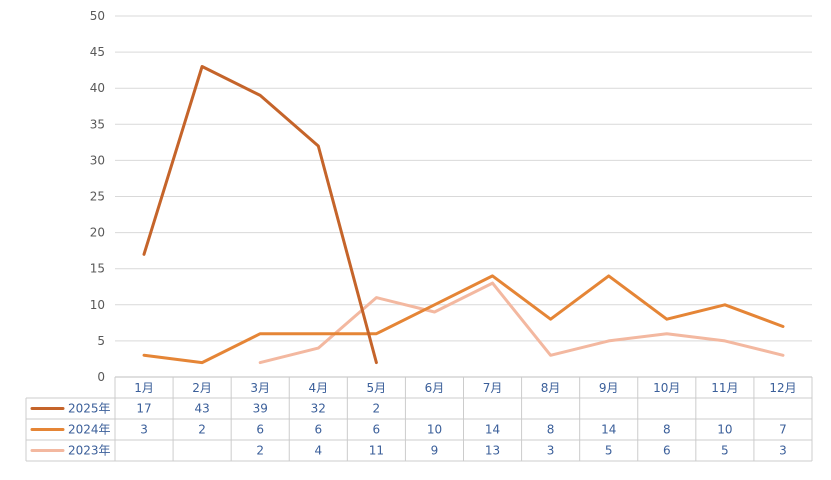  Describe the element at coordinates (492, 451) in the screenshot. I see `data-table-value: 13` at that location.